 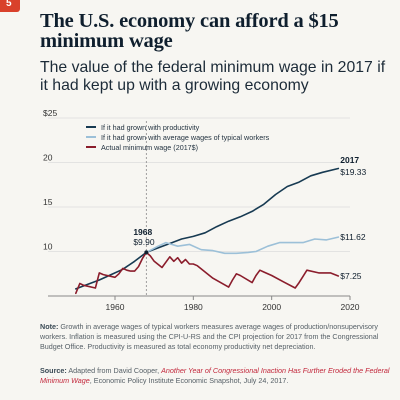 What do you see at coordinates (350, 307) in the screenshot?
I see `x-tick-label: 2020` at bounding box center [350, 307].